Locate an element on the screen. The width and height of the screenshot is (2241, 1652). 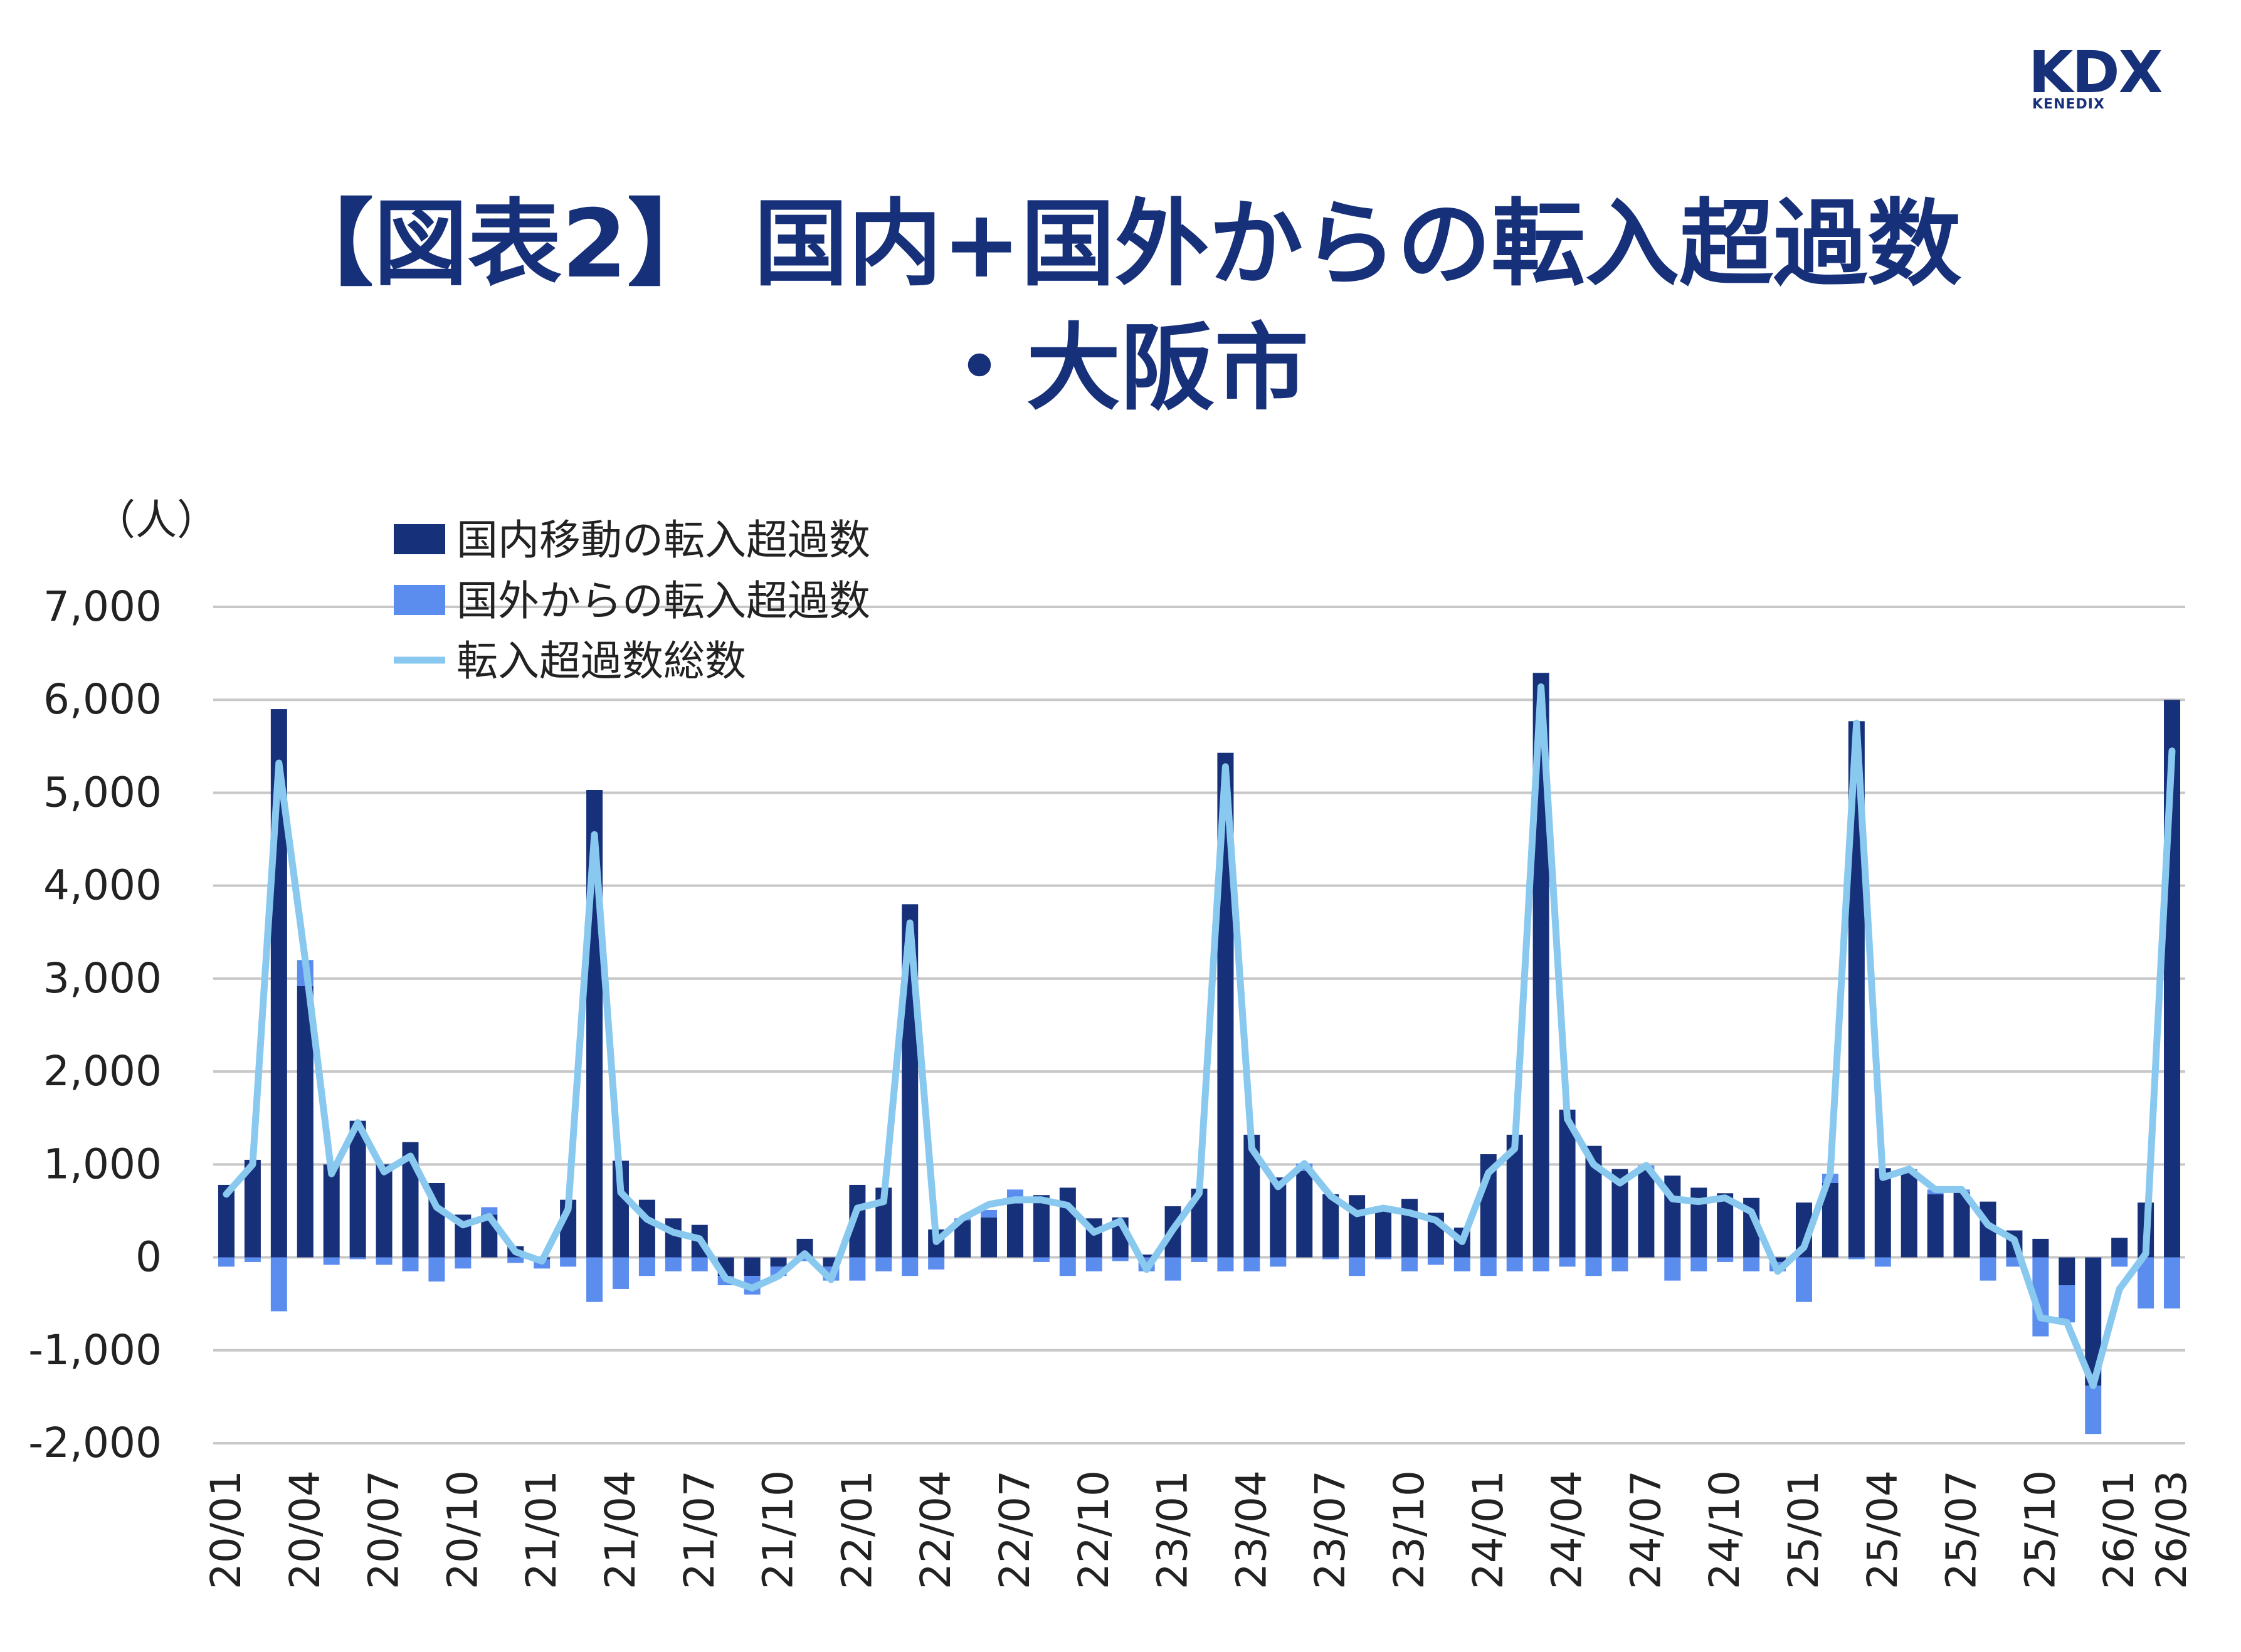
x-tick-label: 22/07 is located at coordinates (1015, 1529).